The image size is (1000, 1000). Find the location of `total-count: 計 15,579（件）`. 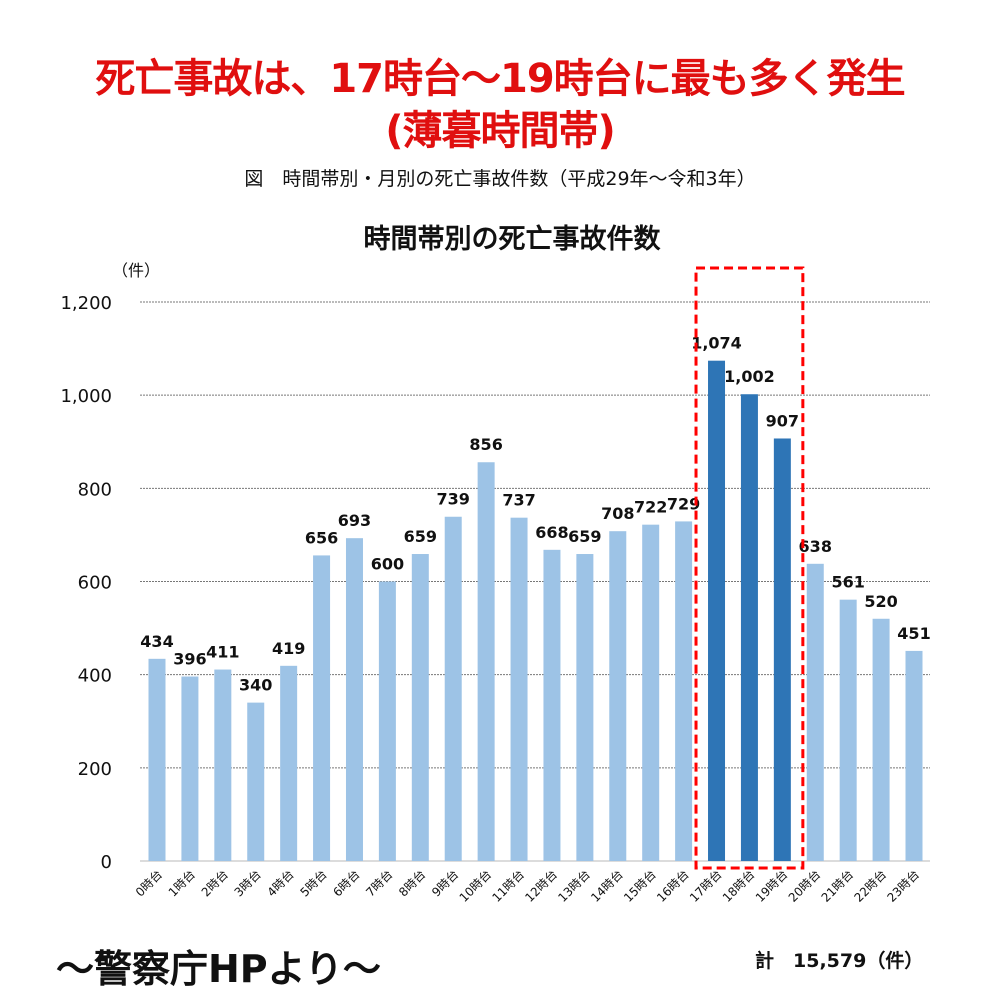

total-count: 計 15,579（件） is located at coordinates (839, 961).